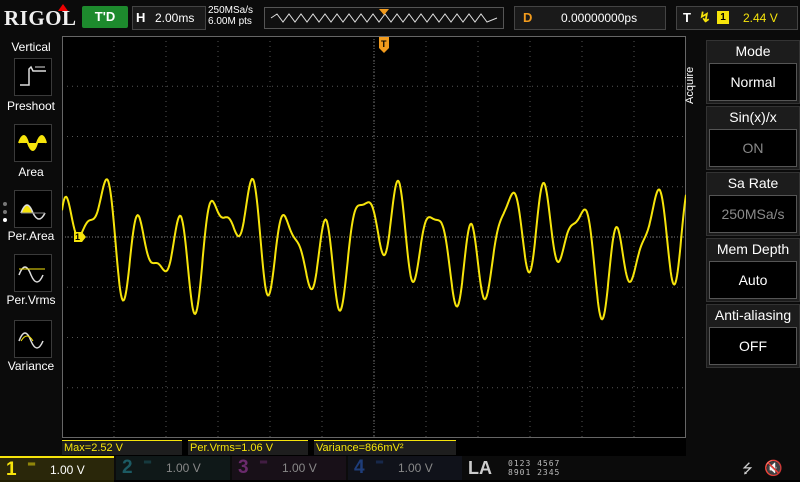 The width and height of the screenshot is (800, 482). I want to click on mem-depth-menu: Mem Depth Auto, so click(753, 270).